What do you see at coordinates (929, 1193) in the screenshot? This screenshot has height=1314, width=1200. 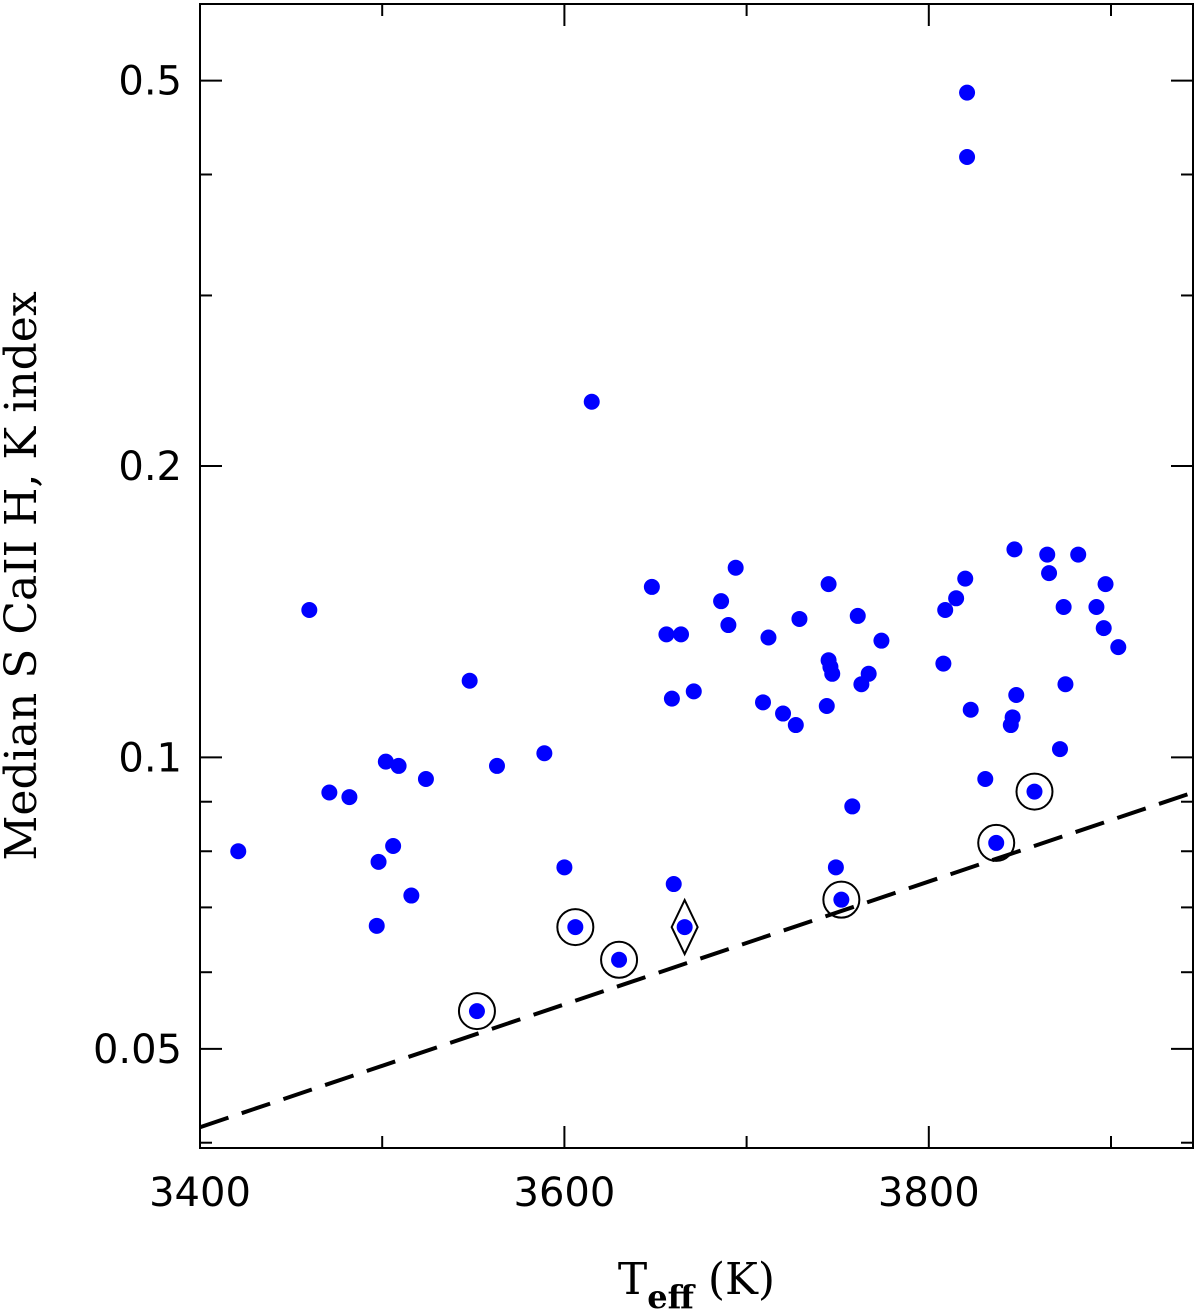 I see `x-tick-label: 3800` at bounding box center [929, 1193].